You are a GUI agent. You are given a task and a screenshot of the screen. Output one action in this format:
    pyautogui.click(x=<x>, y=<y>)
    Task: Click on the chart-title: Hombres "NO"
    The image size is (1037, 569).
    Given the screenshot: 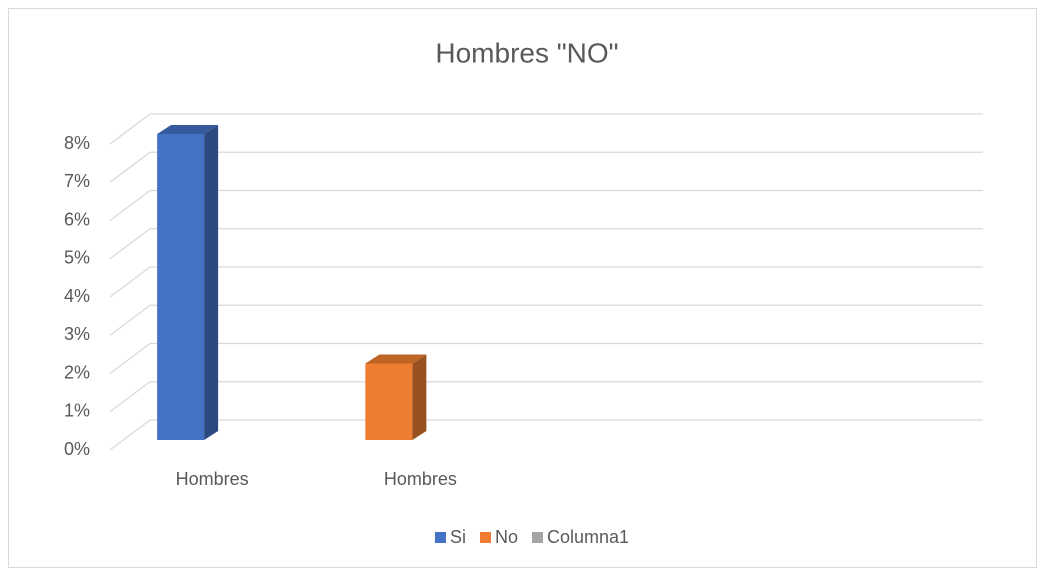 What is the action you would take?
    pyautogui.click(x=526, y=52)
    